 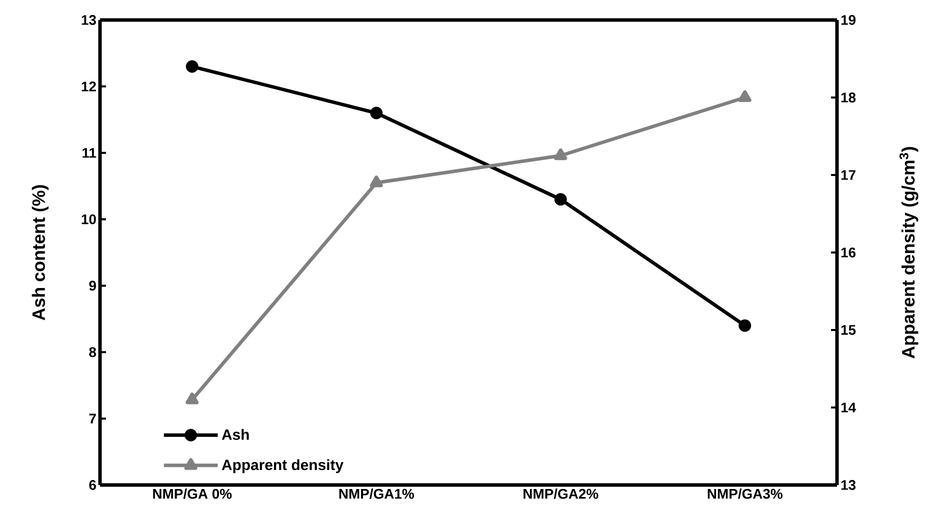 I want to click on y2-tick-label: 17, so click(x=848, y=175).